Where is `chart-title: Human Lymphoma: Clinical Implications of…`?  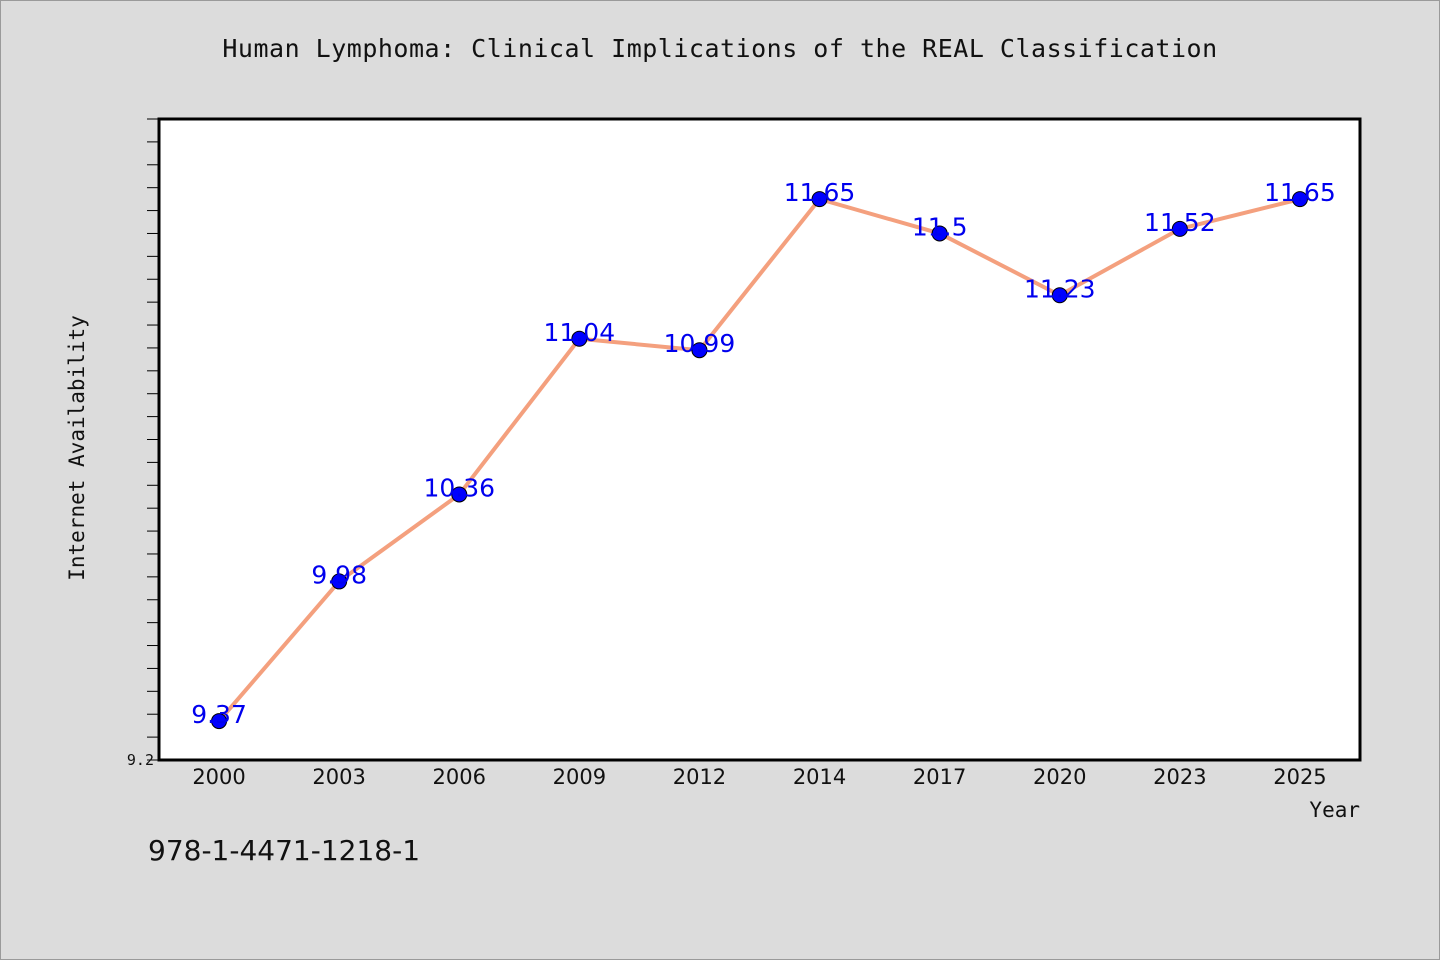
chart-title: Human Lymphoma: Clinical Implications of… is located at coordinates (720, 48).